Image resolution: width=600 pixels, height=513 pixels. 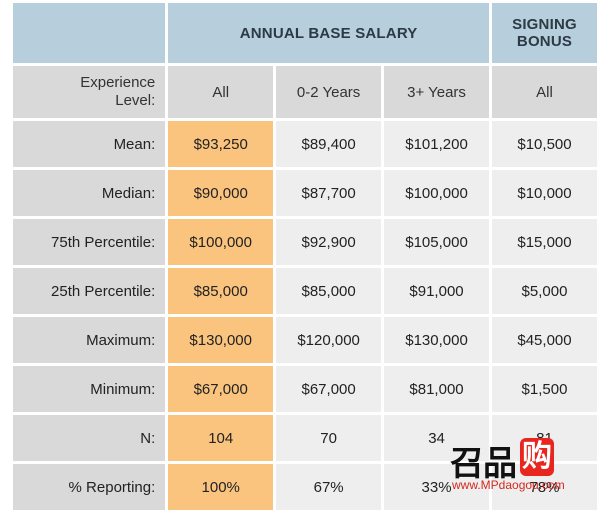 What do you see at coordinates (436, 487) in the screenshot?
I see `cell-3-plus-years: 33%` at bounding box center [436, 487].